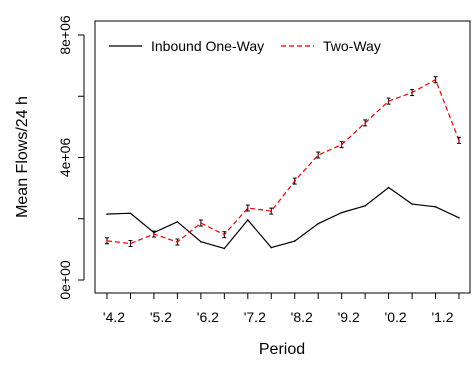  I want to click on x-tick-label: '5.2, so click(161, 317).